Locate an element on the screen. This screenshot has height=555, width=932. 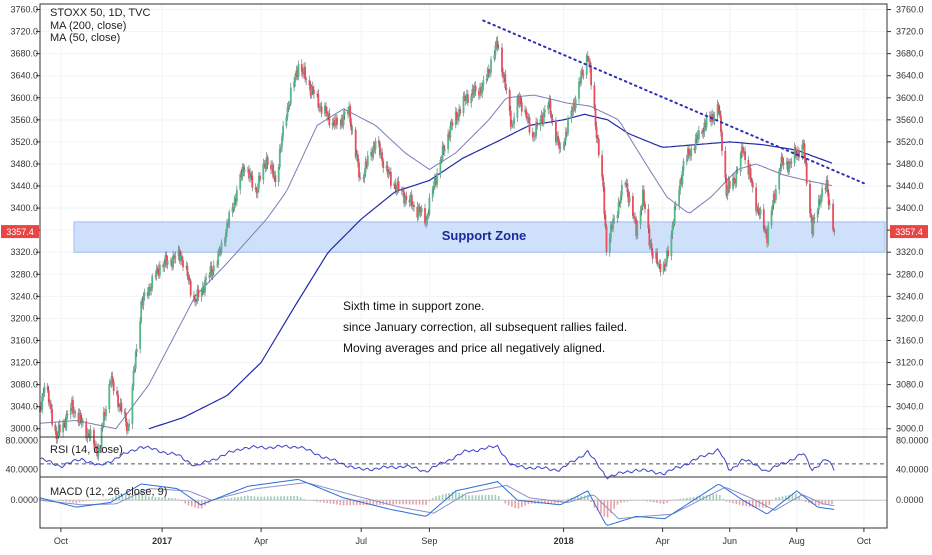
support-zone-label: Support Zone is located at coordinates (484, 235).